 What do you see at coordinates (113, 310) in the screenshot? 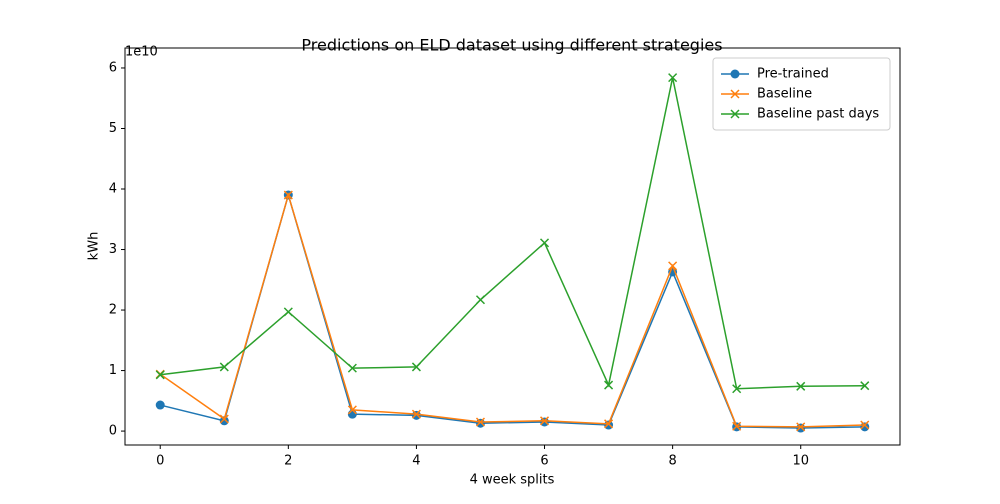
I see `y-tick-label: 2` at bounding box center [113, 310].